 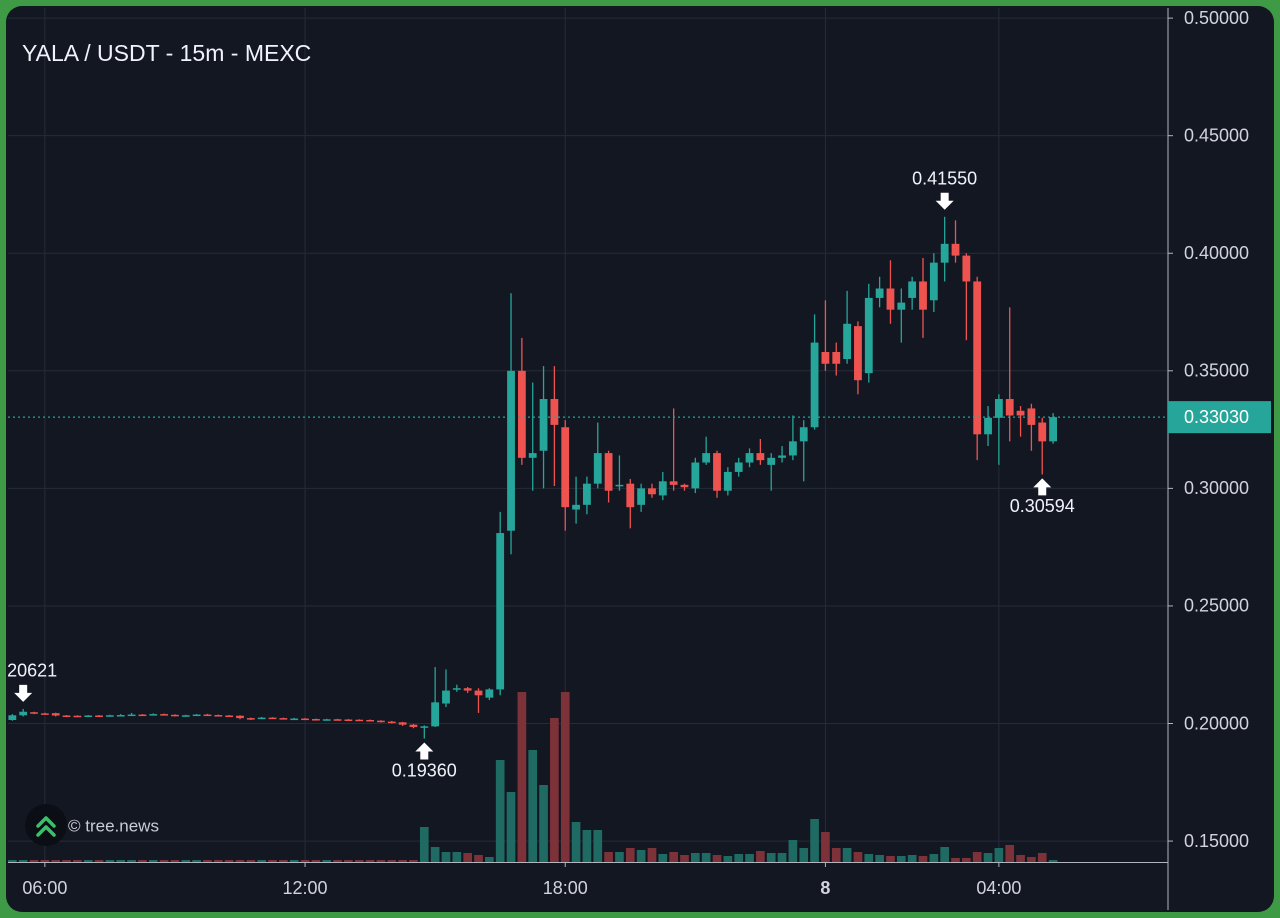 What do you see at coordinates (1042, 506) in the screenshot?
I see `annotation-label: 0.30594` at bounding box center [1042, 506].